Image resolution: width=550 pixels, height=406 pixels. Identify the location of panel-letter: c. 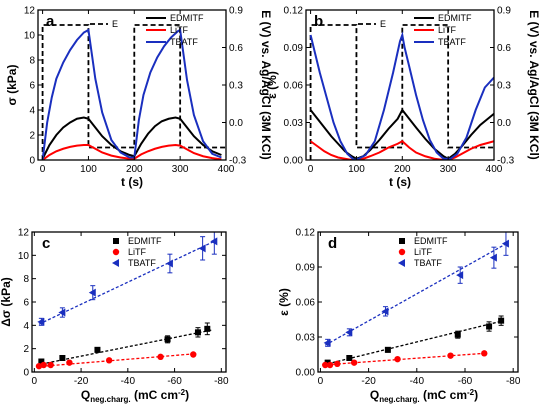
(46, 243).